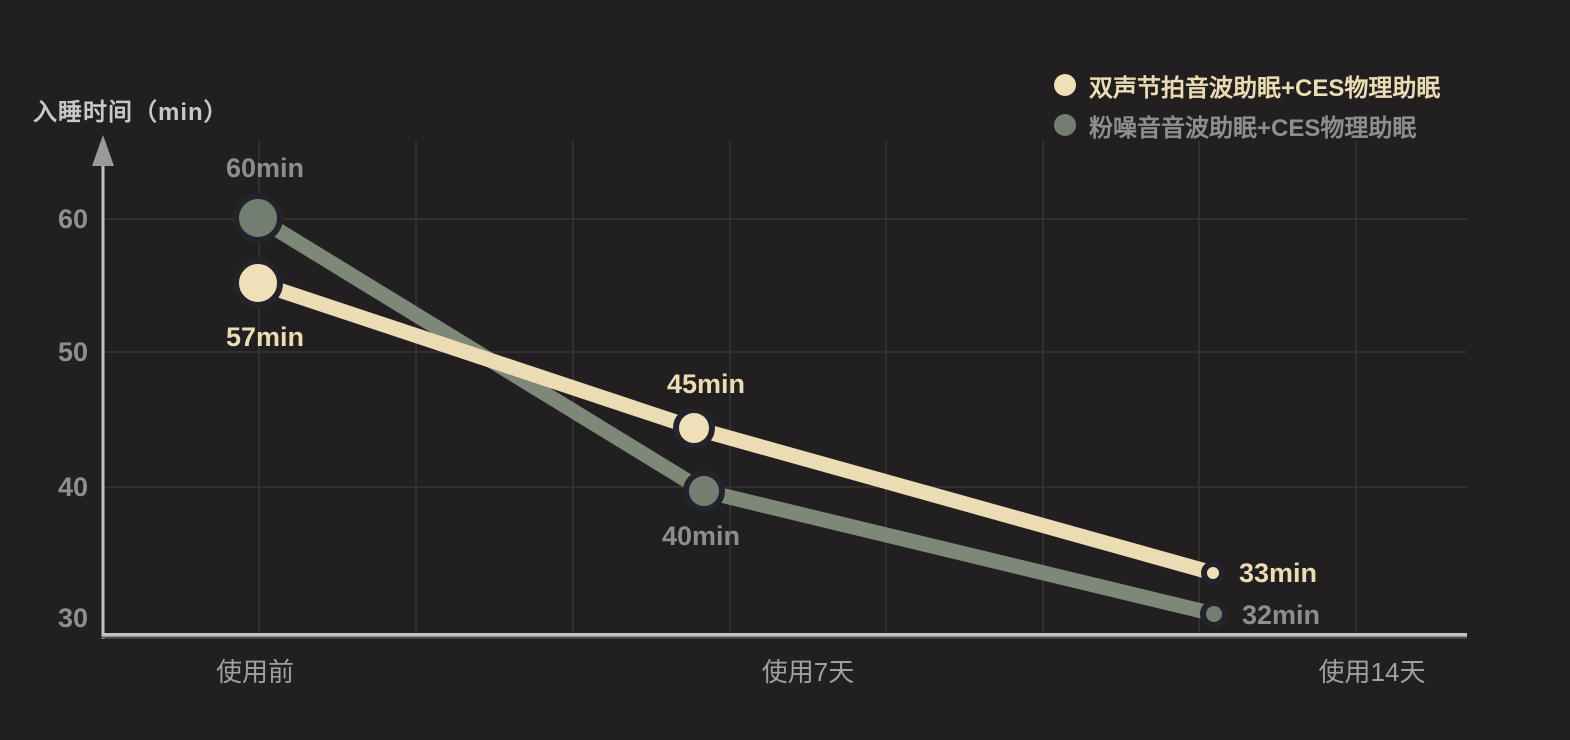 Image resolution: width=1570 pixels, height=740 pixels. Describe the element at coordinates (265, 337) in the screenshot. I see `binaural-point-label-1: 57min` at that location.